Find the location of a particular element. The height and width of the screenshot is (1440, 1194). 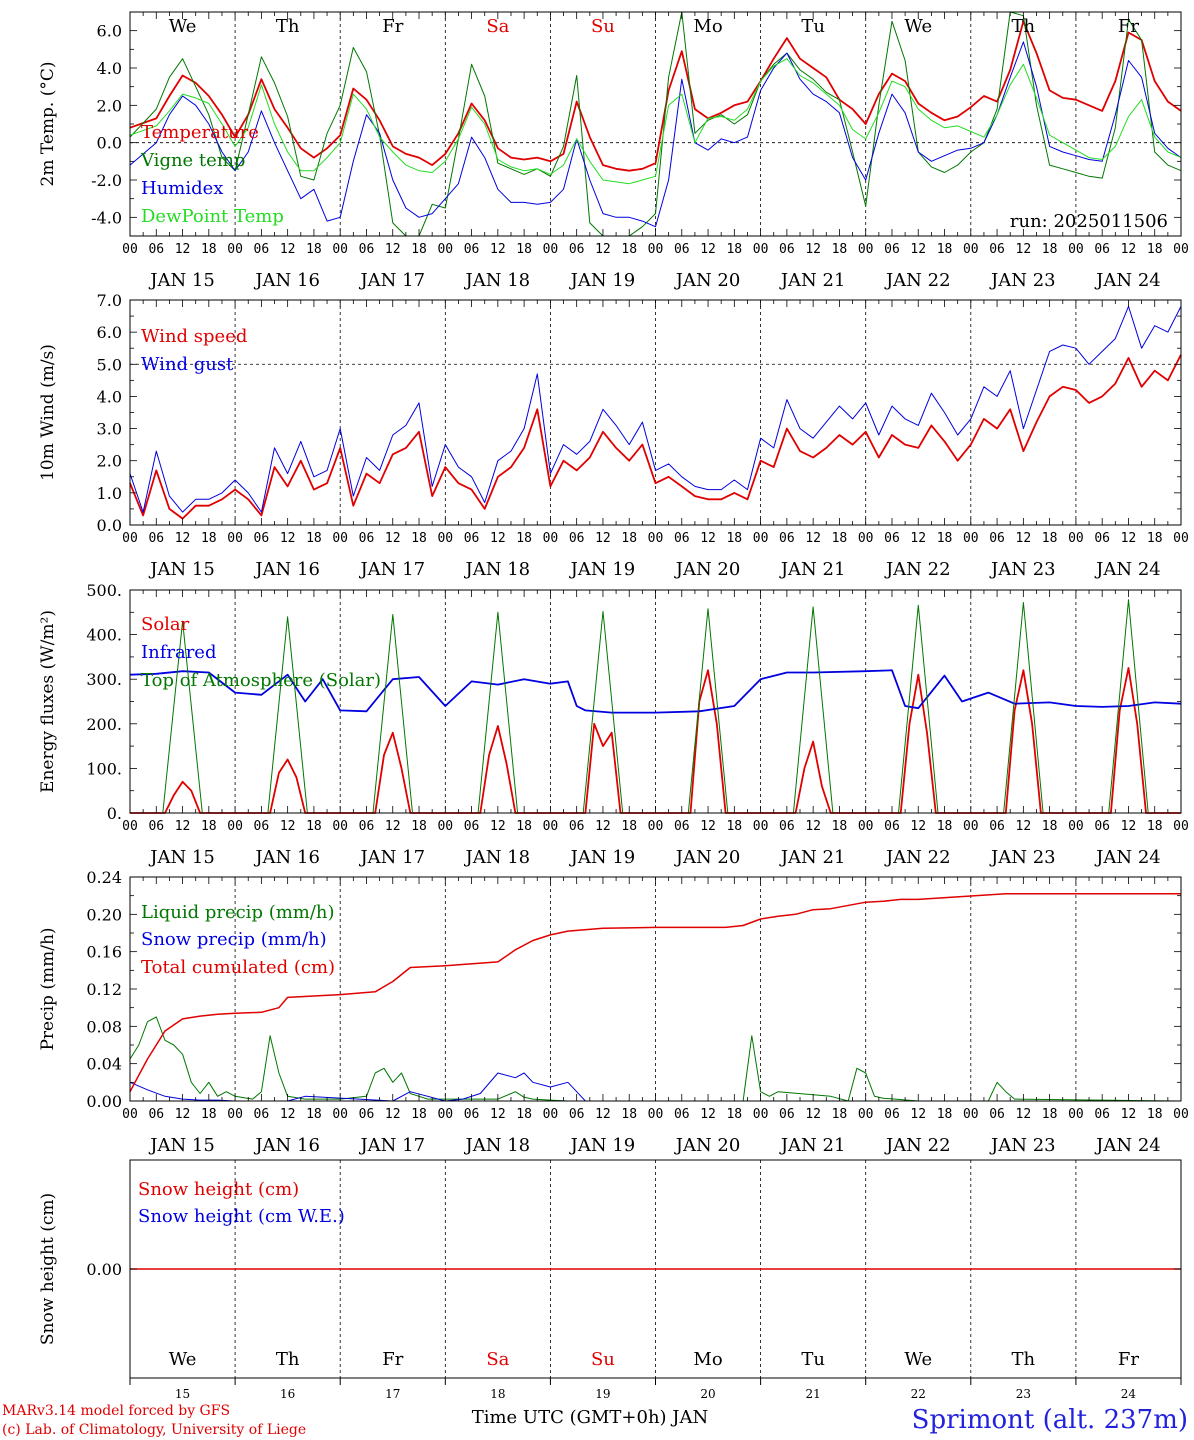

day-date-label: JAN 19 is located at coordinates (602, 280).